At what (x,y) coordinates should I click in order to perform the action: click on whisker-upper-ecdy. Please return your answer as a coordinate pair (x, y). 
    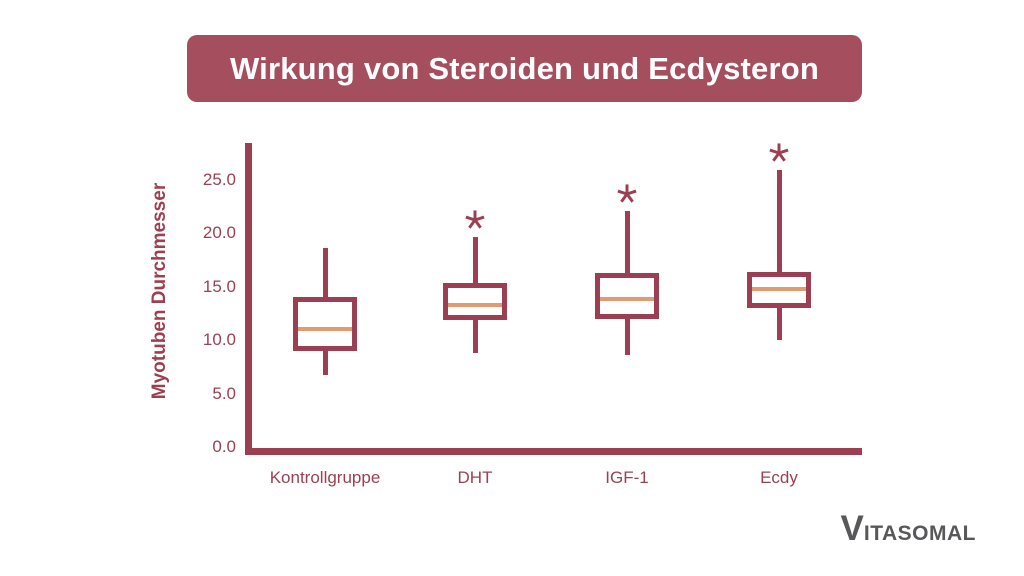
    Looking at the image, I should click on (779, 220).